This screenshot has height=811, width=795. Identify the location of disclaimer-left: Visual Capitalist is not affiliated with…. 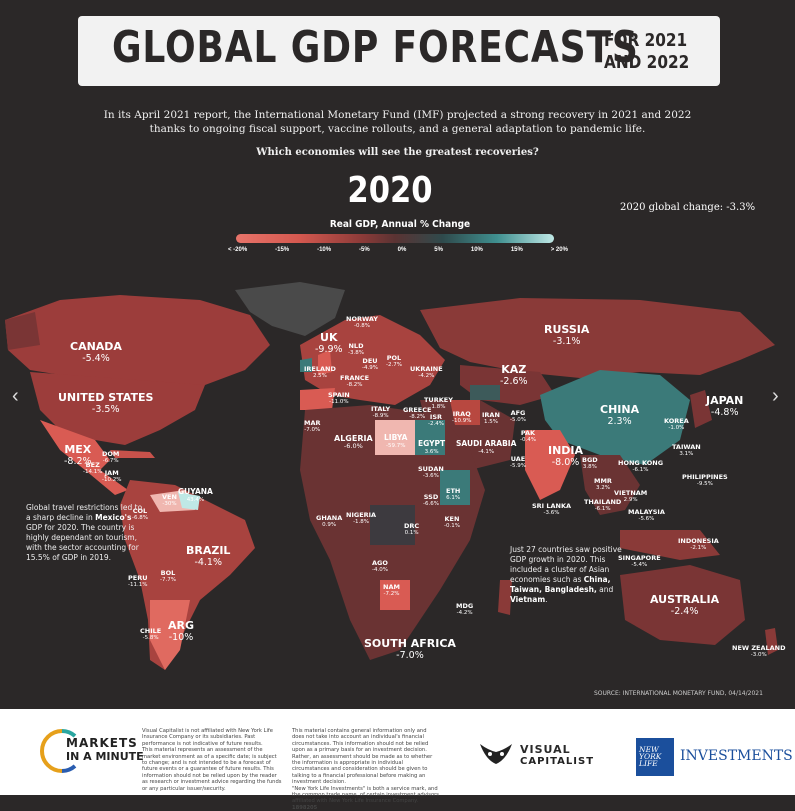
(212, 760).